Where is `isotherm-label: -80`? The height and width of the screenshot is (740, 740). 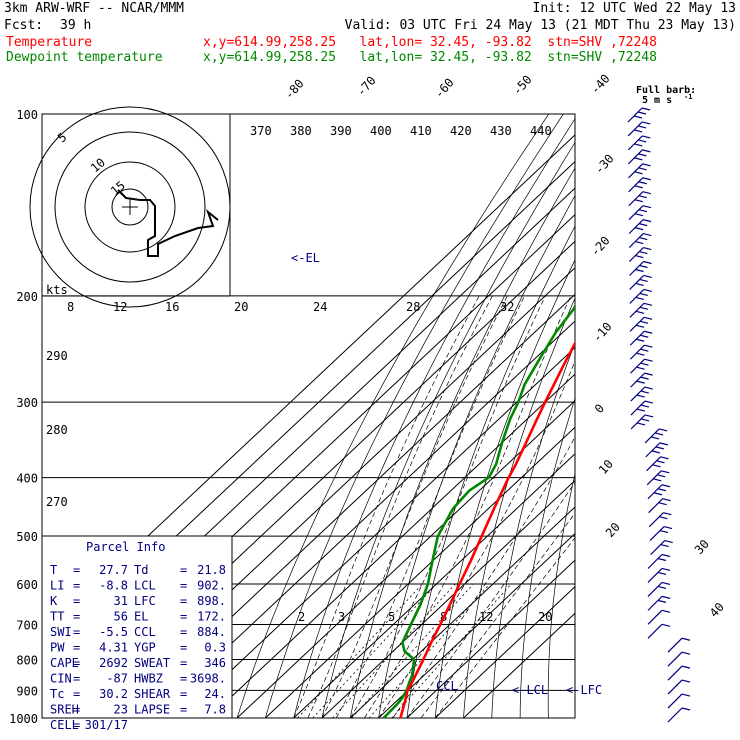
isotherm-label: -80 is located at coordinates (294, 89).